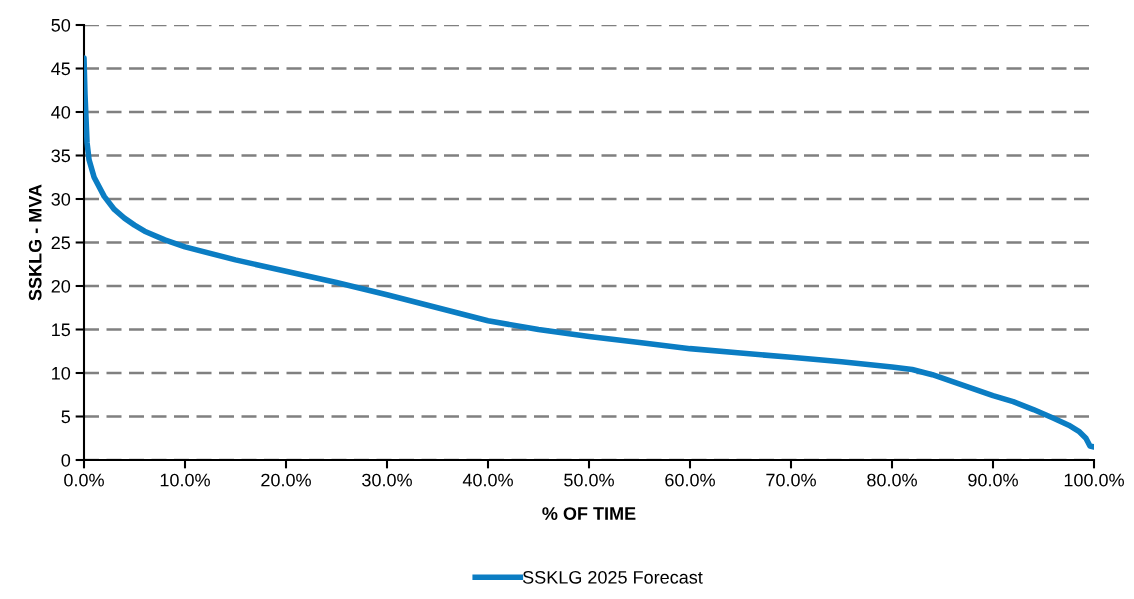 Image resolution: width=1134 pixels, height=599 pixels. Describe the element at coordinates (84, 480) in the screenshot. I see `x-tick-label: 0.0%` at that location.